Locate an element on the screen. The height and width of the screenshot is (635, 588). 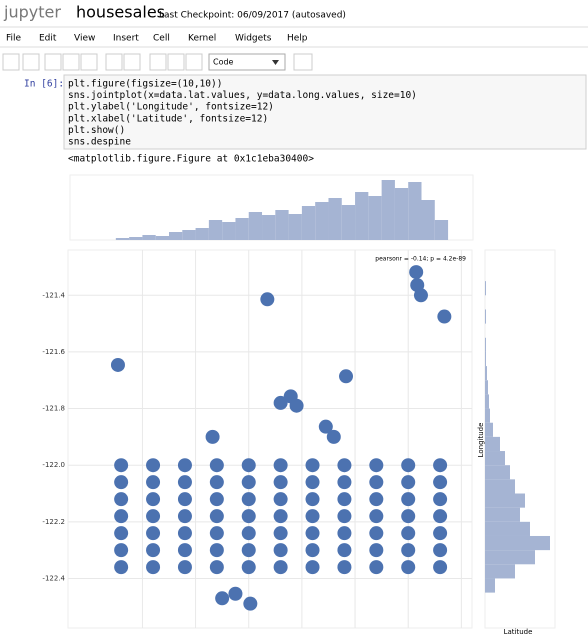
code-line: plt.figure(figsize=(10,10)) is located at coordinates (145, 84).